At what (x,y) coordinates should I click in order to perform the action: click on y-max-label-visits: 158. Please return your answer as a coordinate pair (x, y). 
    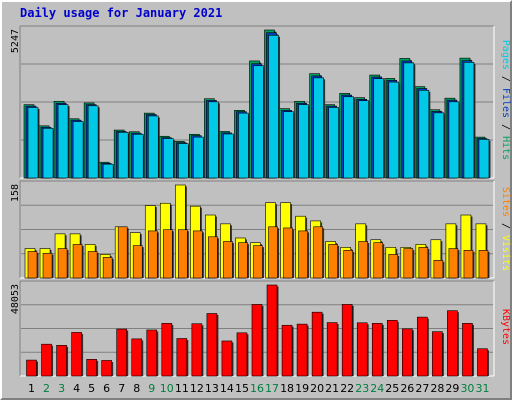
    Looking at the image, I should click on (15, 193).